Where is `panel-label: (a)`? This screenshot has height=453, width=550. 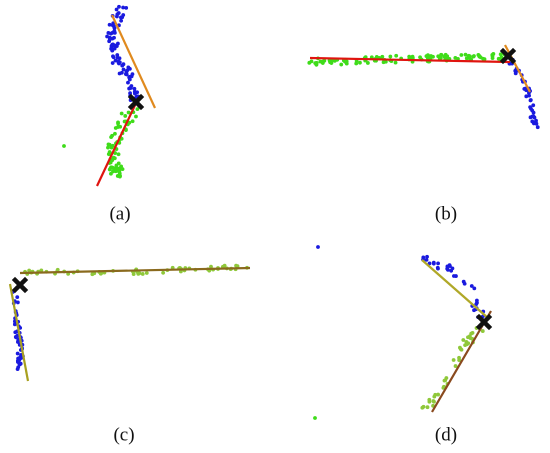
panel-label: (a) is located at coordinates (119, 213).